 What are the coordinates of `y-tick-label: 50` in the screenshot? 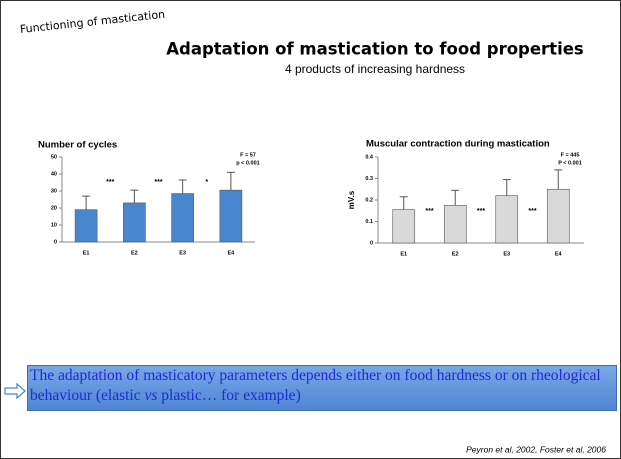 It's located at (54, 157).